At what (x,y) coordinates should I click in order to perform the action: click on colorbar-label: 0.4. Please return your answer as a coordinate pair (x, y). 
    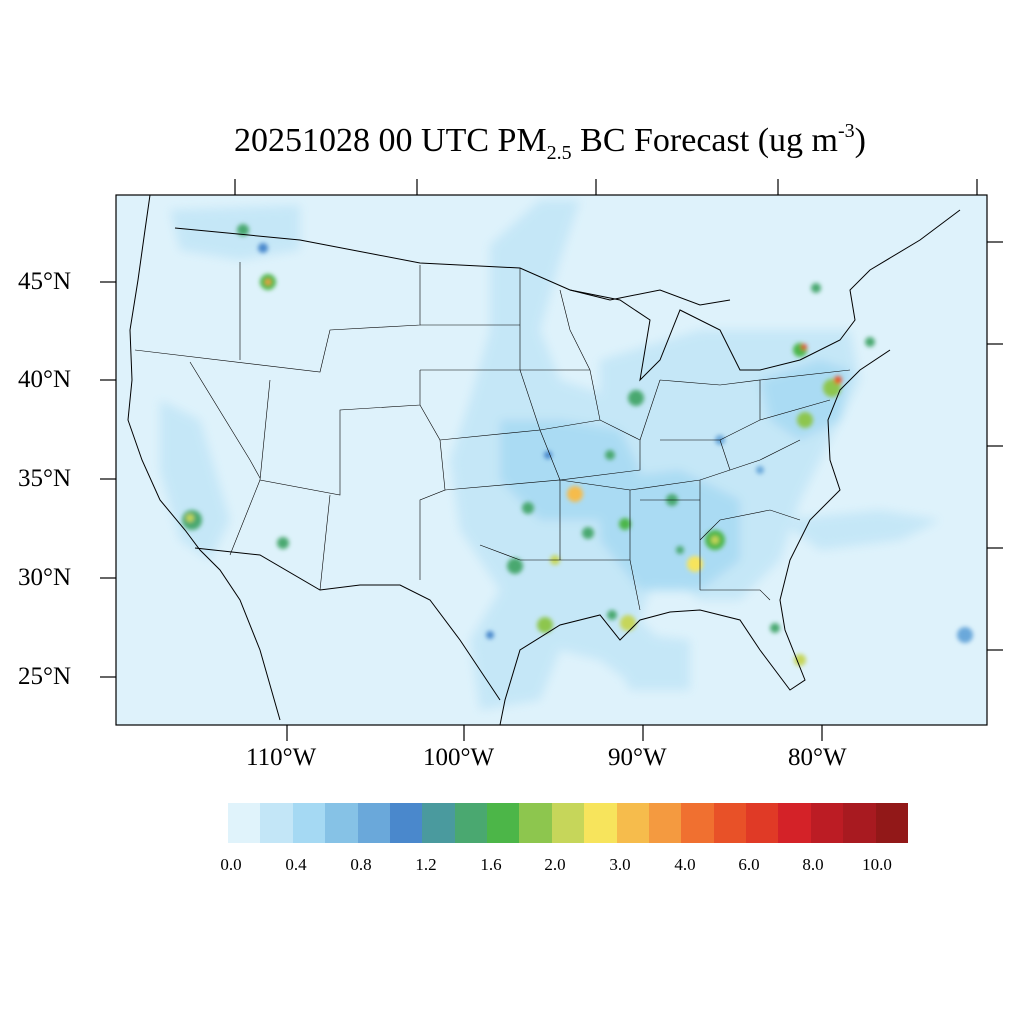
    Looking at the image, I should click on (296, 864).